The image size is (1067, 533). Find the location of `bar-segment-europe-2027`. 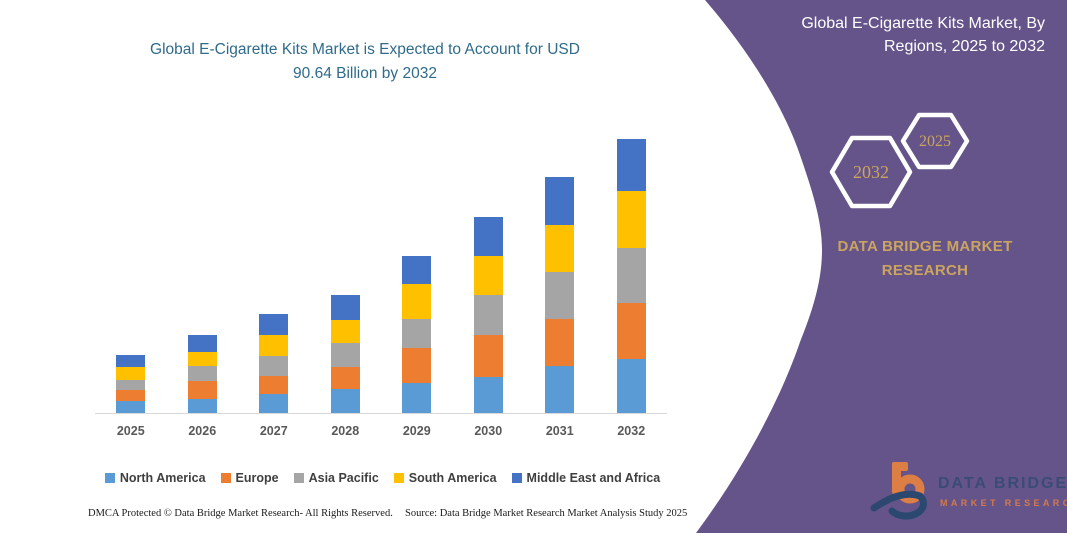

bar-segment-europe-2027 is located at coordinates (274, 385).